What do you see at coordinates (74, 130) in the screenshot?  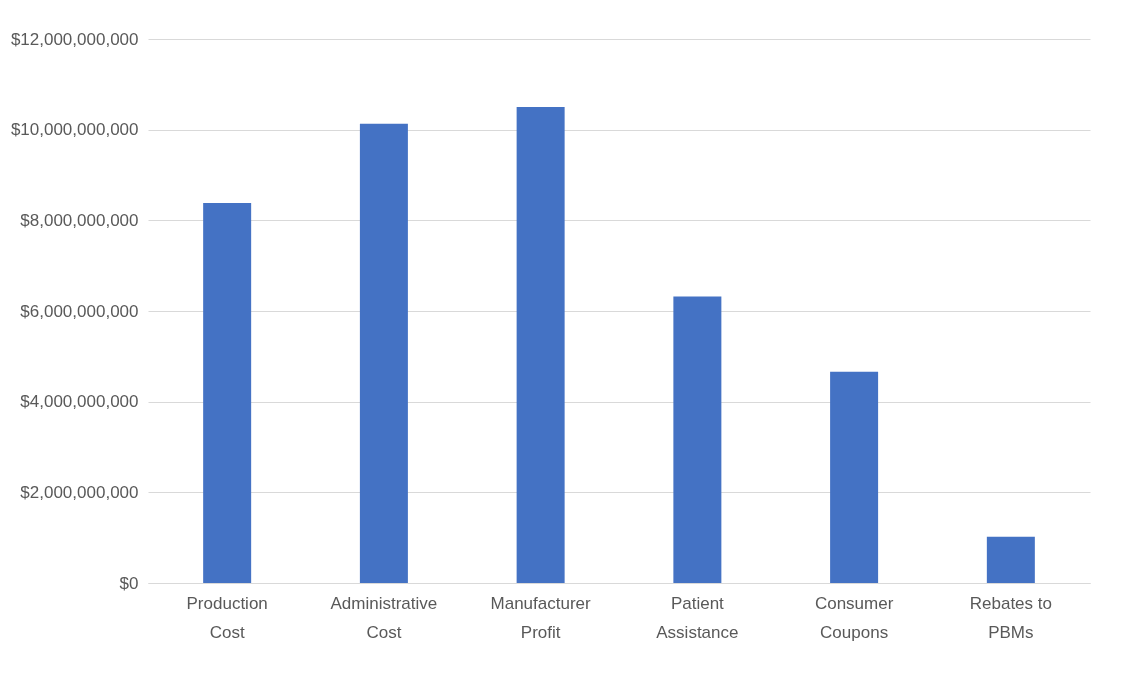 I see `y-tick-label: $10,000,000,000` at bounding box center [74, 130].